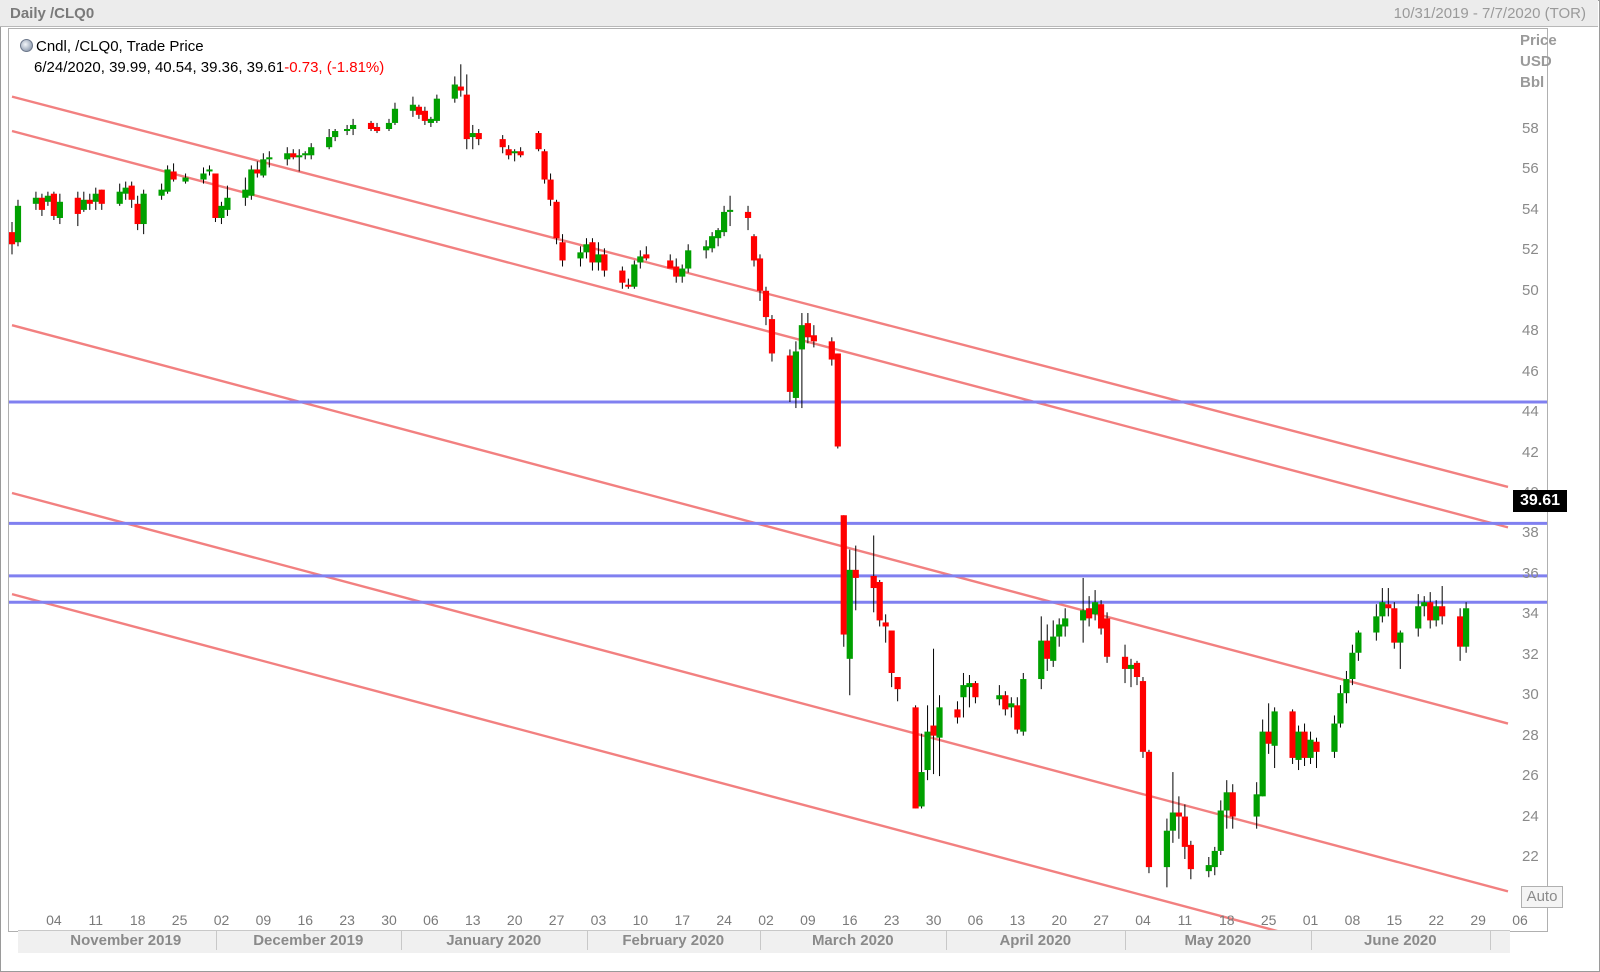 The width and height of the screenshot is (1600, 972). What do you see at coordinates (334, 67) in the screenshot?
I see `legend-change: -0.73, (-1.81%)` at bounding box center [334, 67].